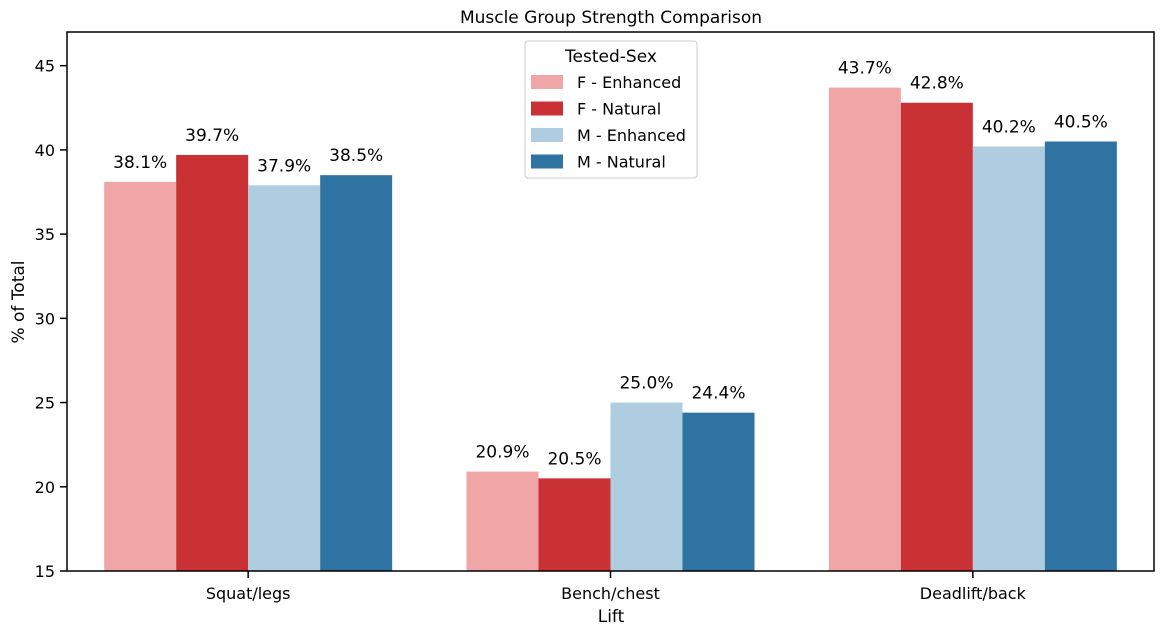 The width and height of the screenshot is (1163, 636). I want to click on y-tick-label: 45, so click(45, 66).